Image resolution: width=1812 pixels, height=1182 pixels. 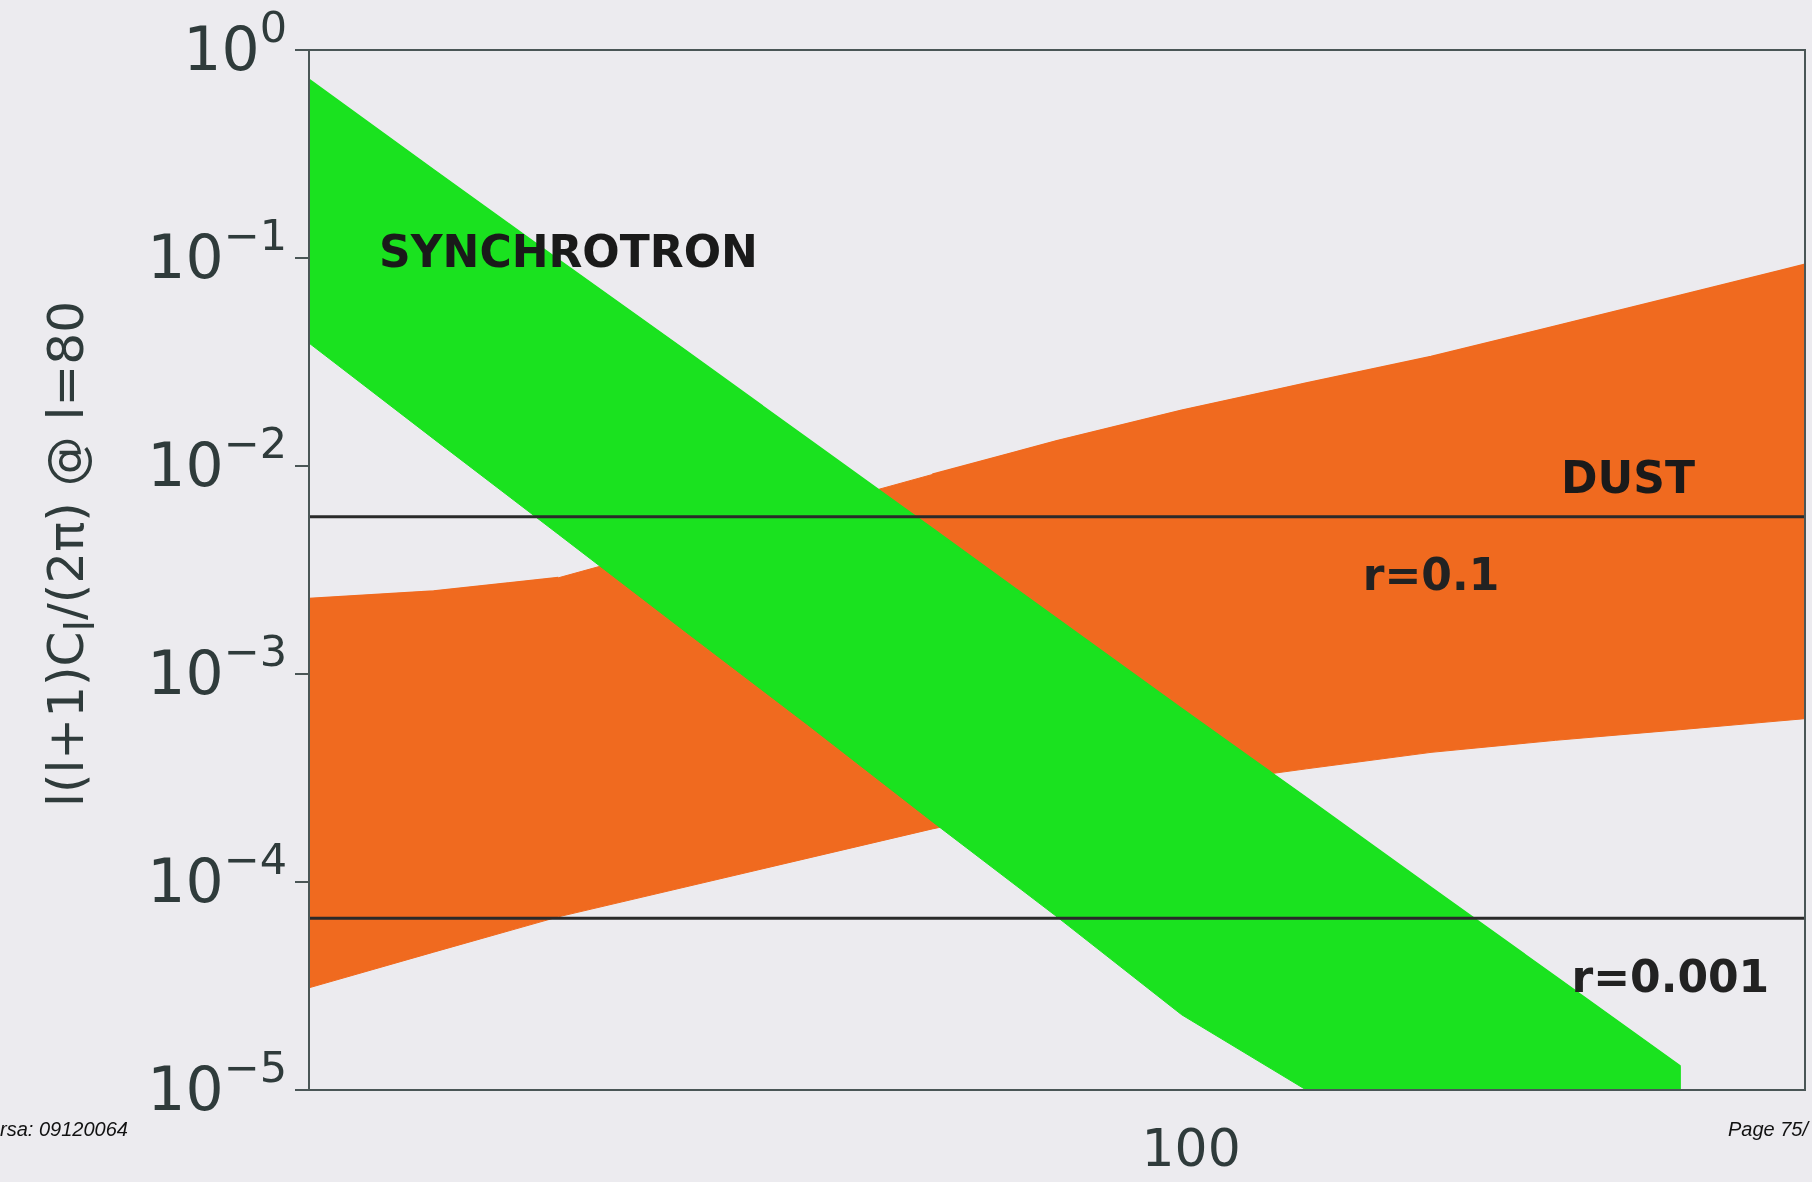 I want to click on text: Page 75/, so click(x=1769, y=1129).